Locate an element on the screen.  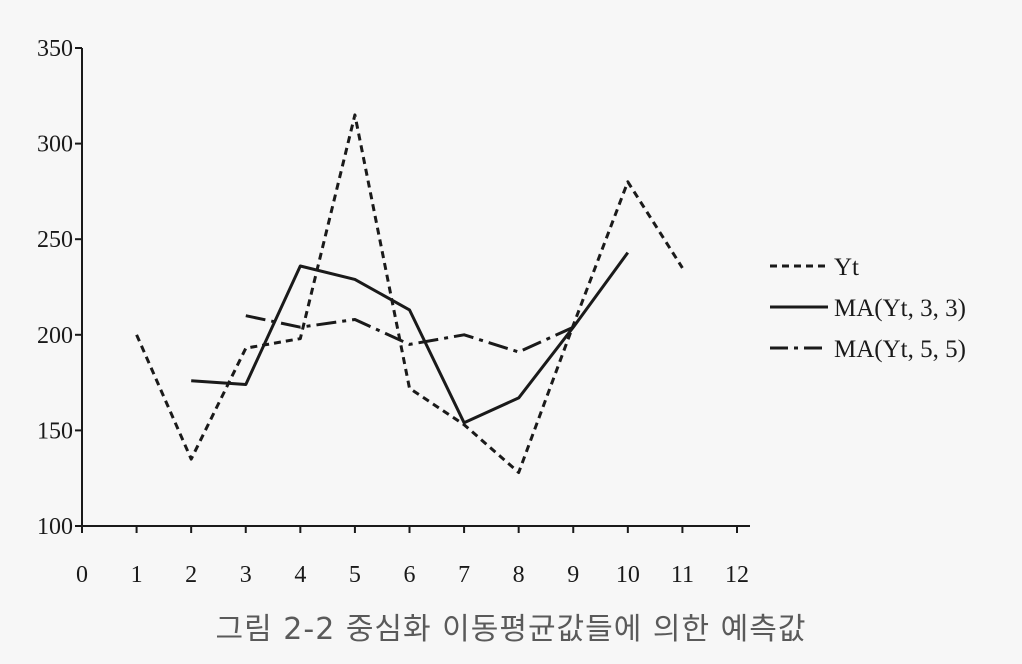
x-tick-label: 1 is located at coordinates (137, 575).